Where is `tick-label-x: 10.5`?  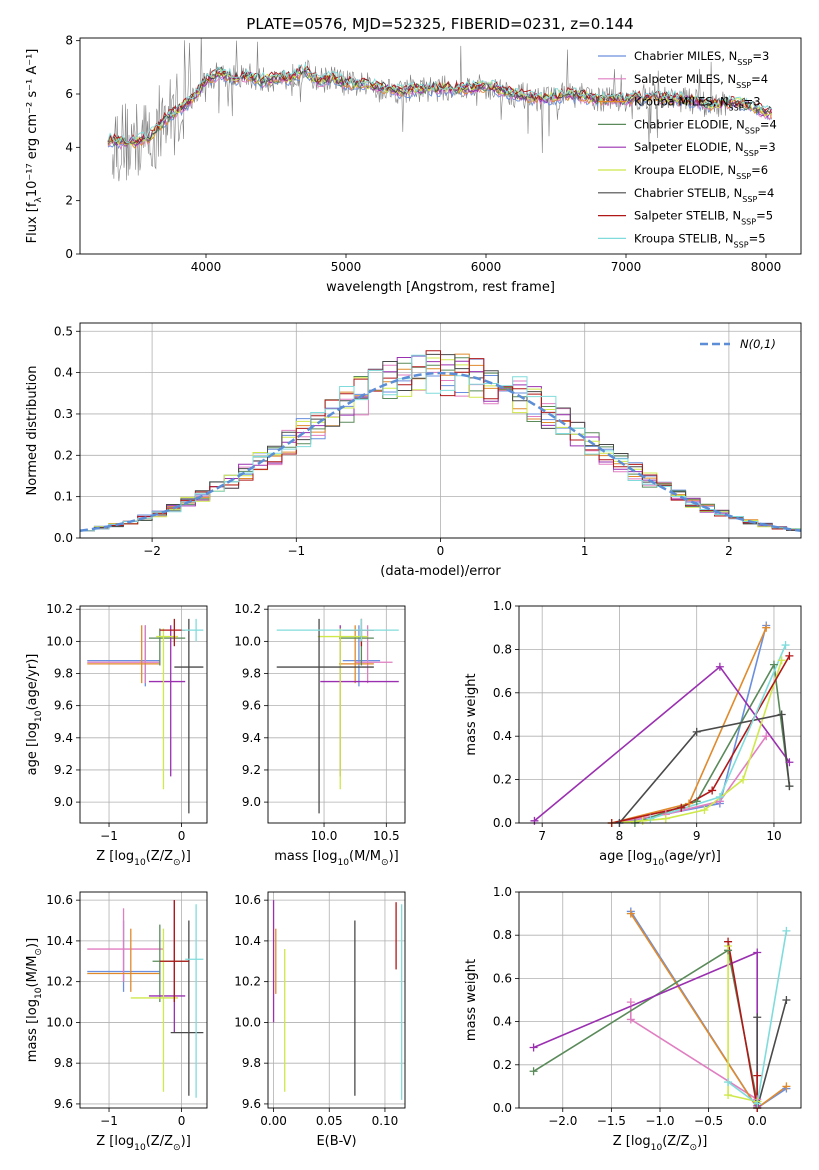 tick-label-x: 10.5 is located at coordinates (386, 836).